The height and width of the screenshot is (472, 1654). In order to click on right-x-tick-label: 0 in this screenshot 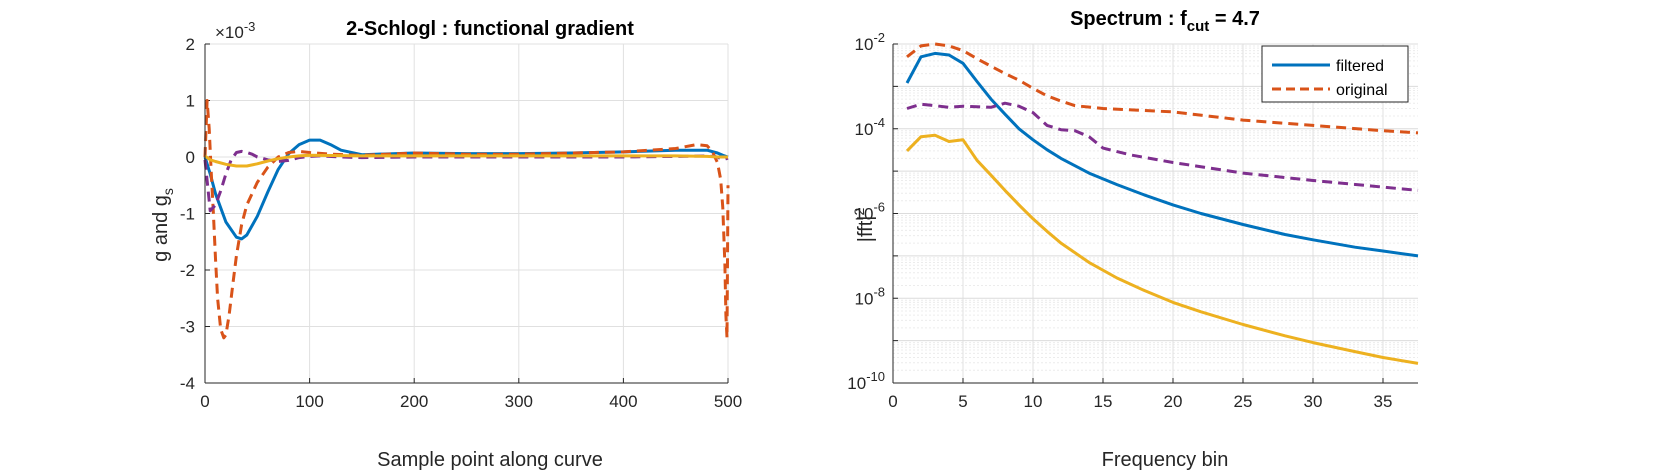, I will do `click(892, 401)`.